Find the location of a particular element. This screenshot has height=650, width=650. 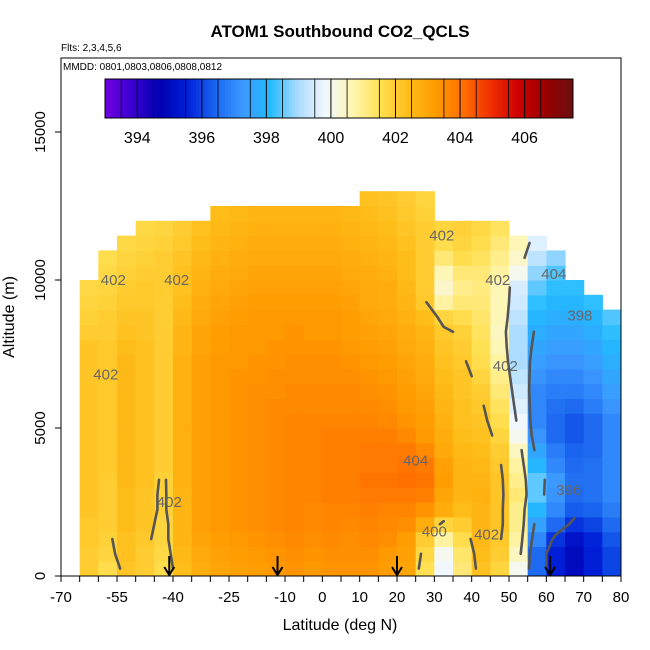

x-axis-title: Latitude (deg N) is located at coordinates (340, 625).